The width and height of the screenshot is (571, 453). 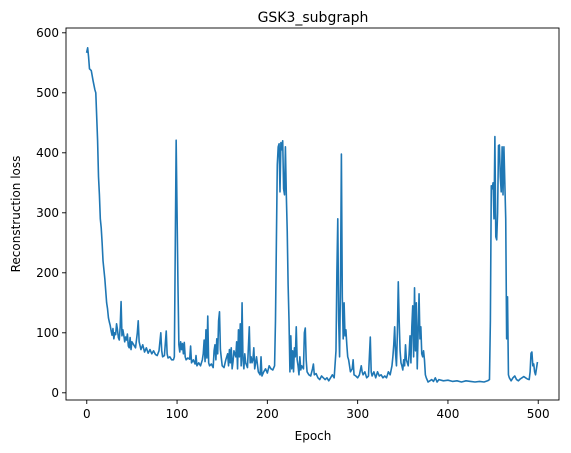 What do you see at coordinates (16, 214) in the screenshot?
I see `y-axis-label: Reconstruction loss` at bounding box center [16, 214].